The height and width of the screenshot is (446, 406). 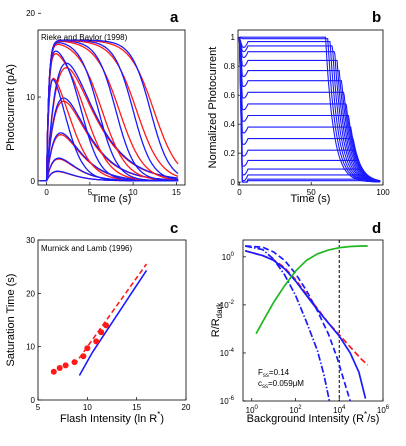 What do you see at coordinates (30, 13) in the screenshot?
I see `panel-a-y-tick-label: 20` at bounding box center [30, 13].